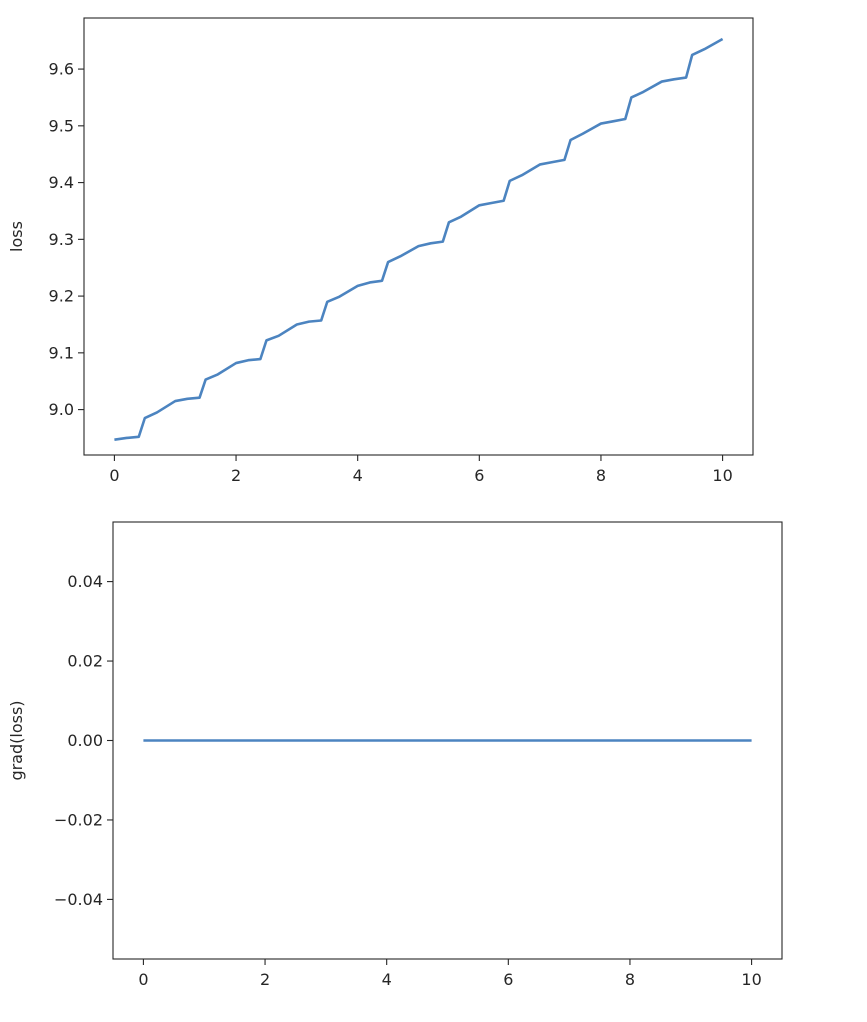 This screenshot has height=1022, width=867. Describe the element at coordinates (61, 409) in the screenshot. I see `y-tick-label: 9.0` at that location.